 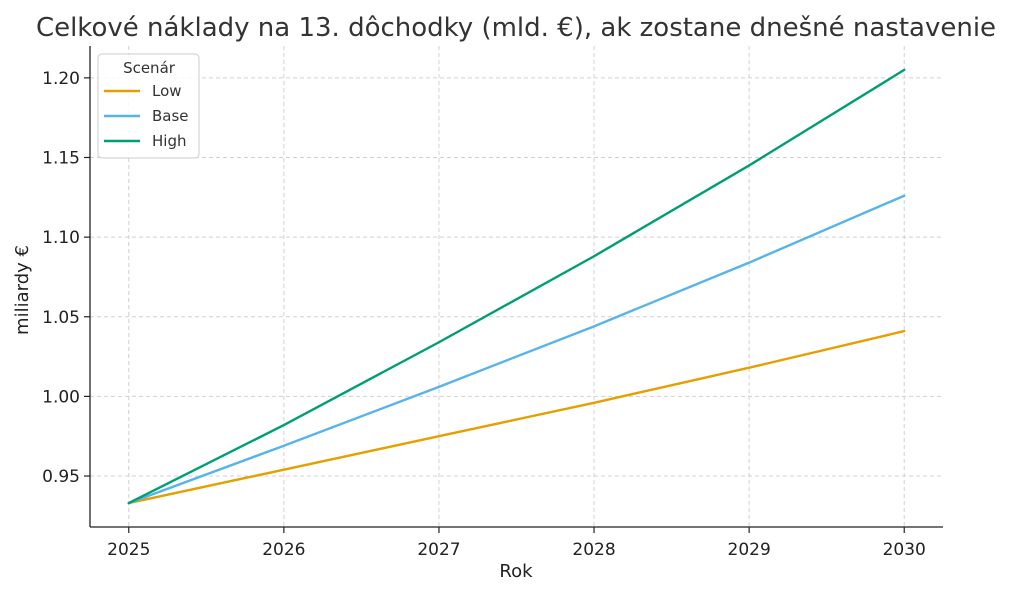 I want to click on y-tick-label: 1.20, so click(x=61, y=79).